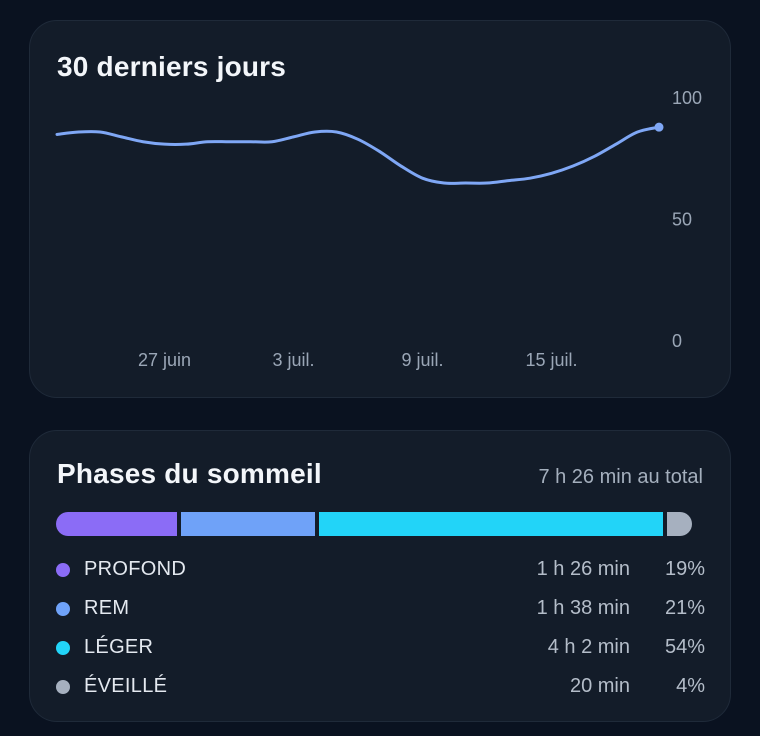 The image size is (760, 736). I want to click on phase-name: LÉGER, so click(119, 647).